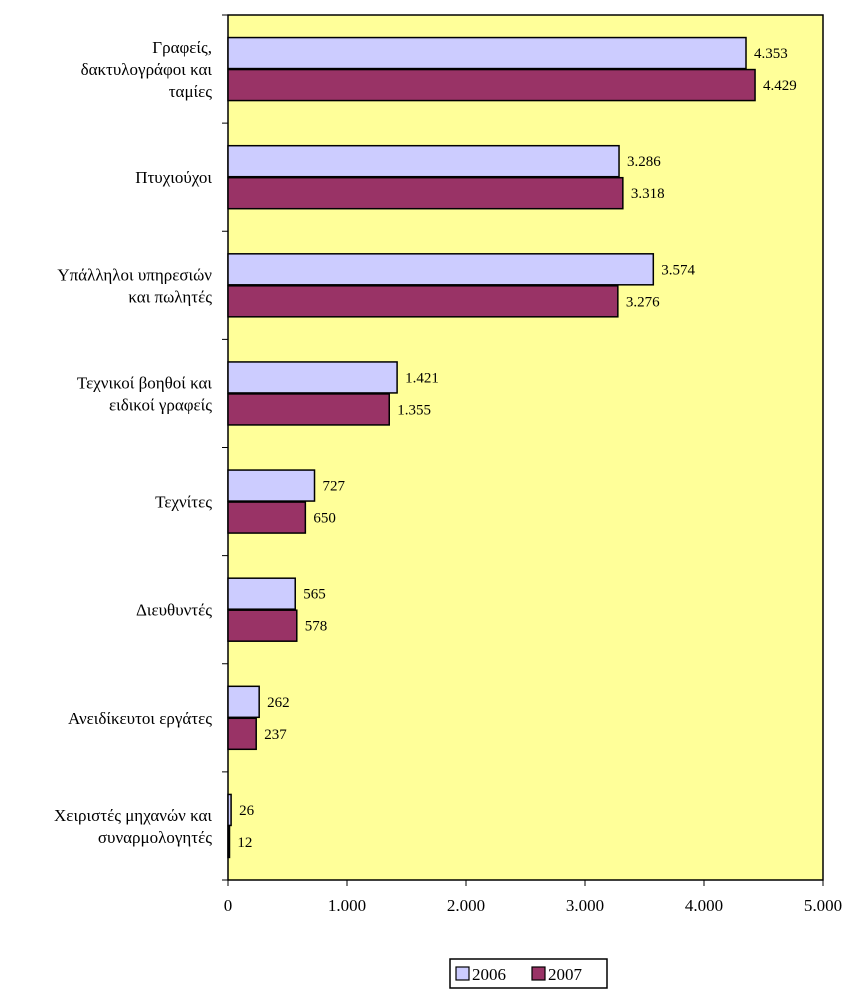 Image resolution: width=850 pixels, height=990 pixels. I want to click on data-label-2006: 3.574, so click(678, 270).